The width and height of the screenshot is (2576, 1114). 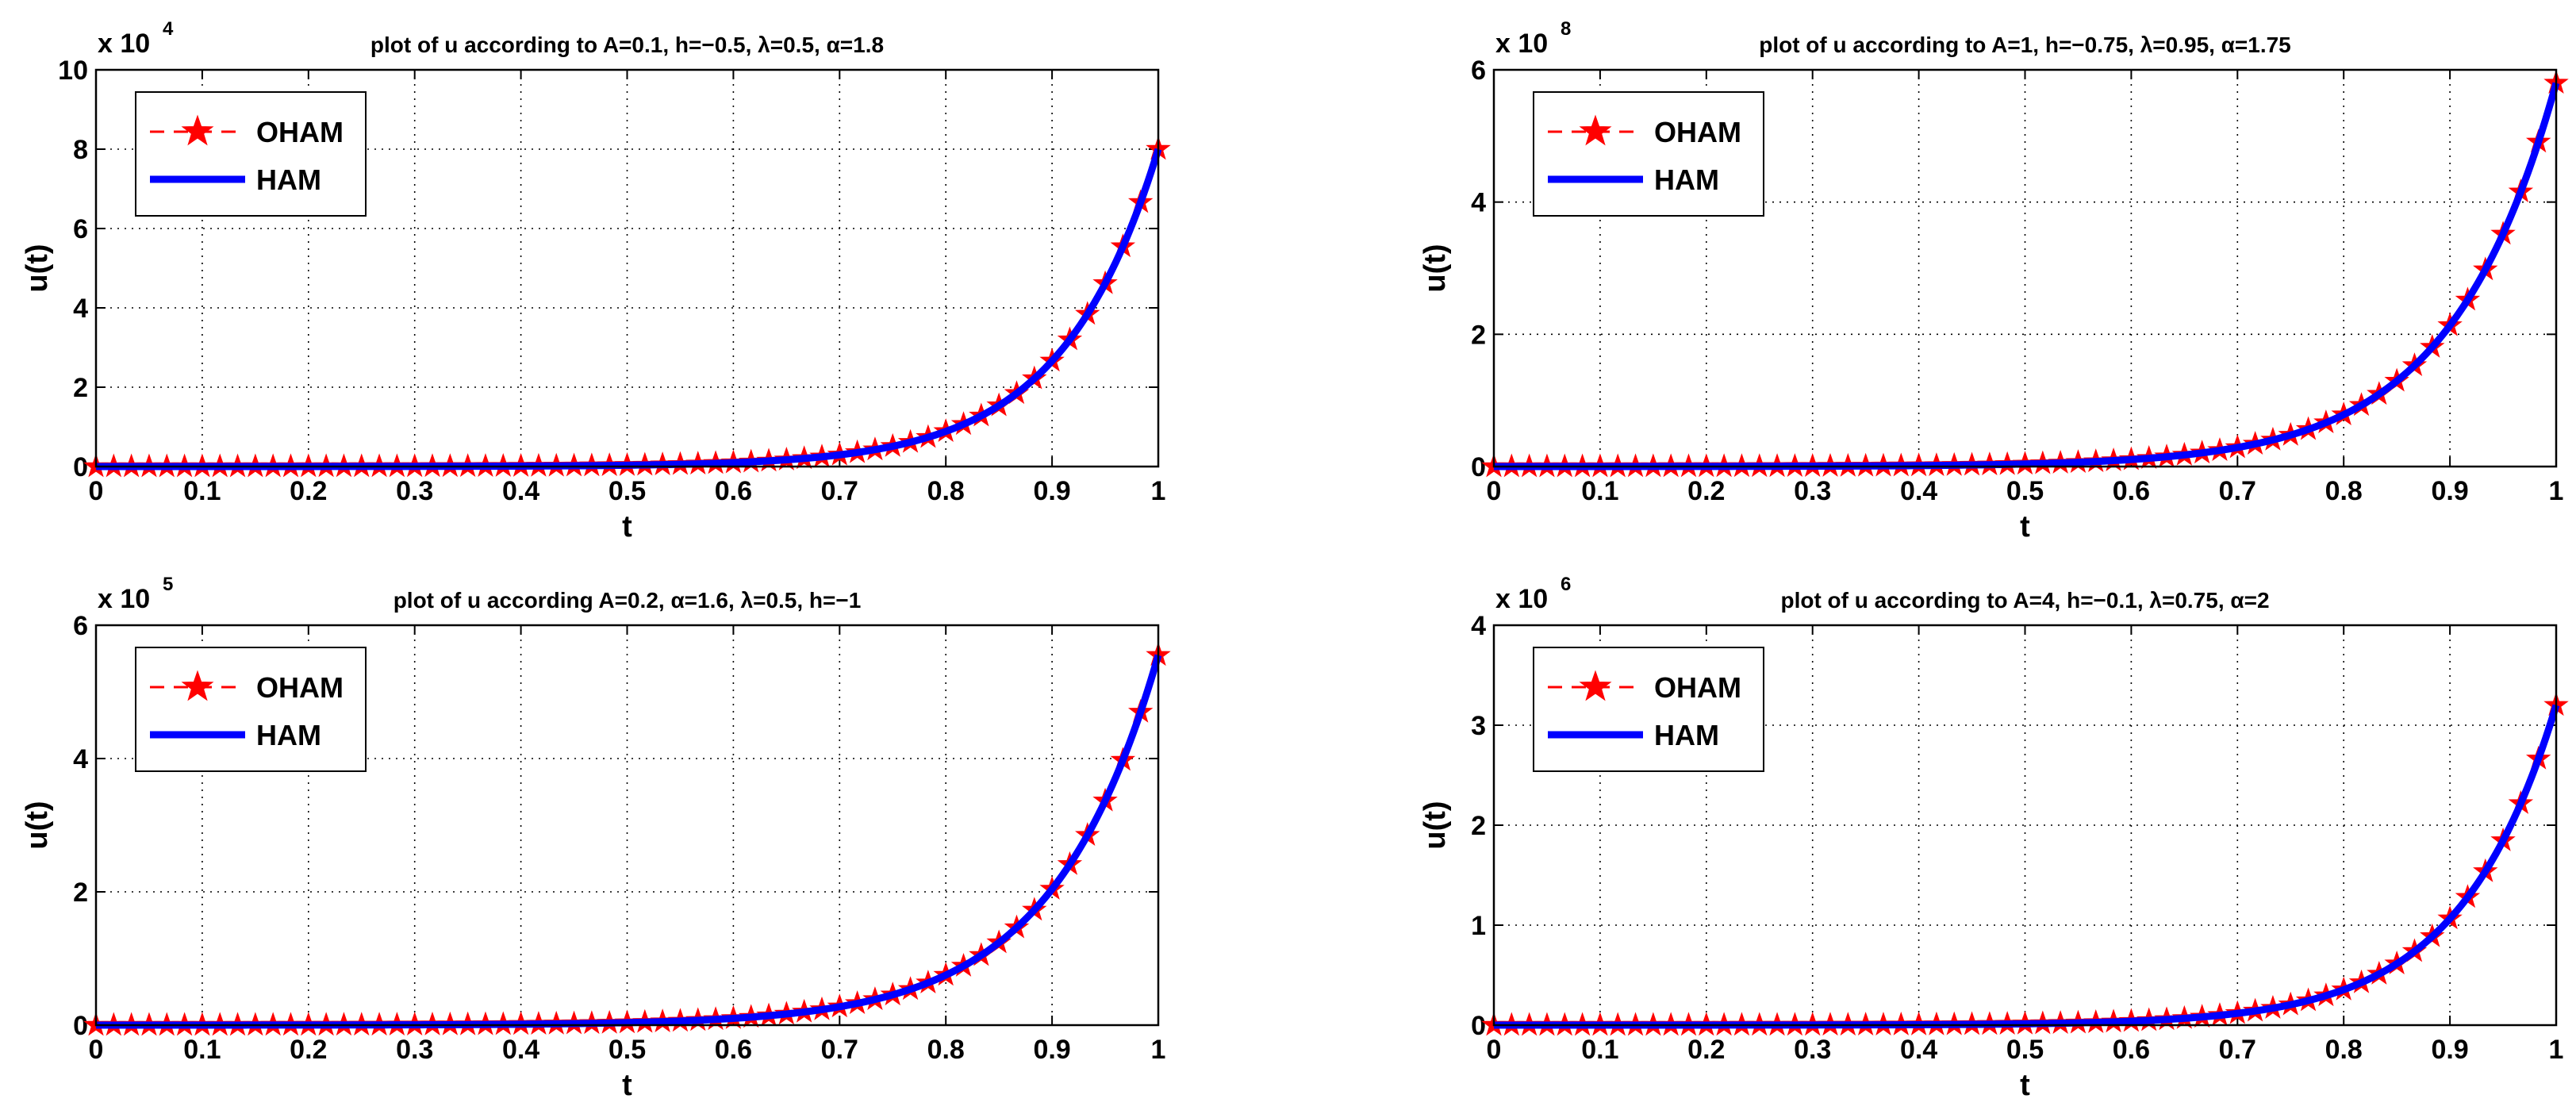 I want to click on y-tick-label: 8, so click(x=80, y=150).